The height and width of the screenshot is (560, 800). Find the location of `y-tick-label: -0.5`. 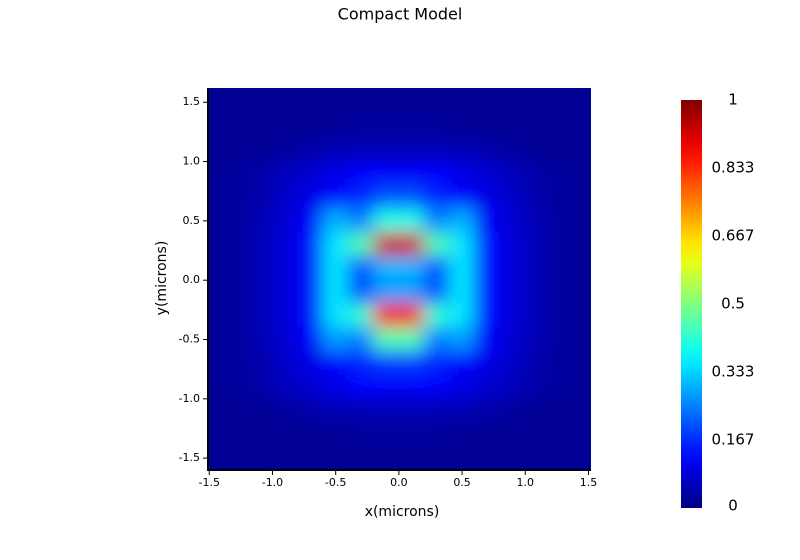

y-tick-label: -0.5 is located at coordinates (189, 339).